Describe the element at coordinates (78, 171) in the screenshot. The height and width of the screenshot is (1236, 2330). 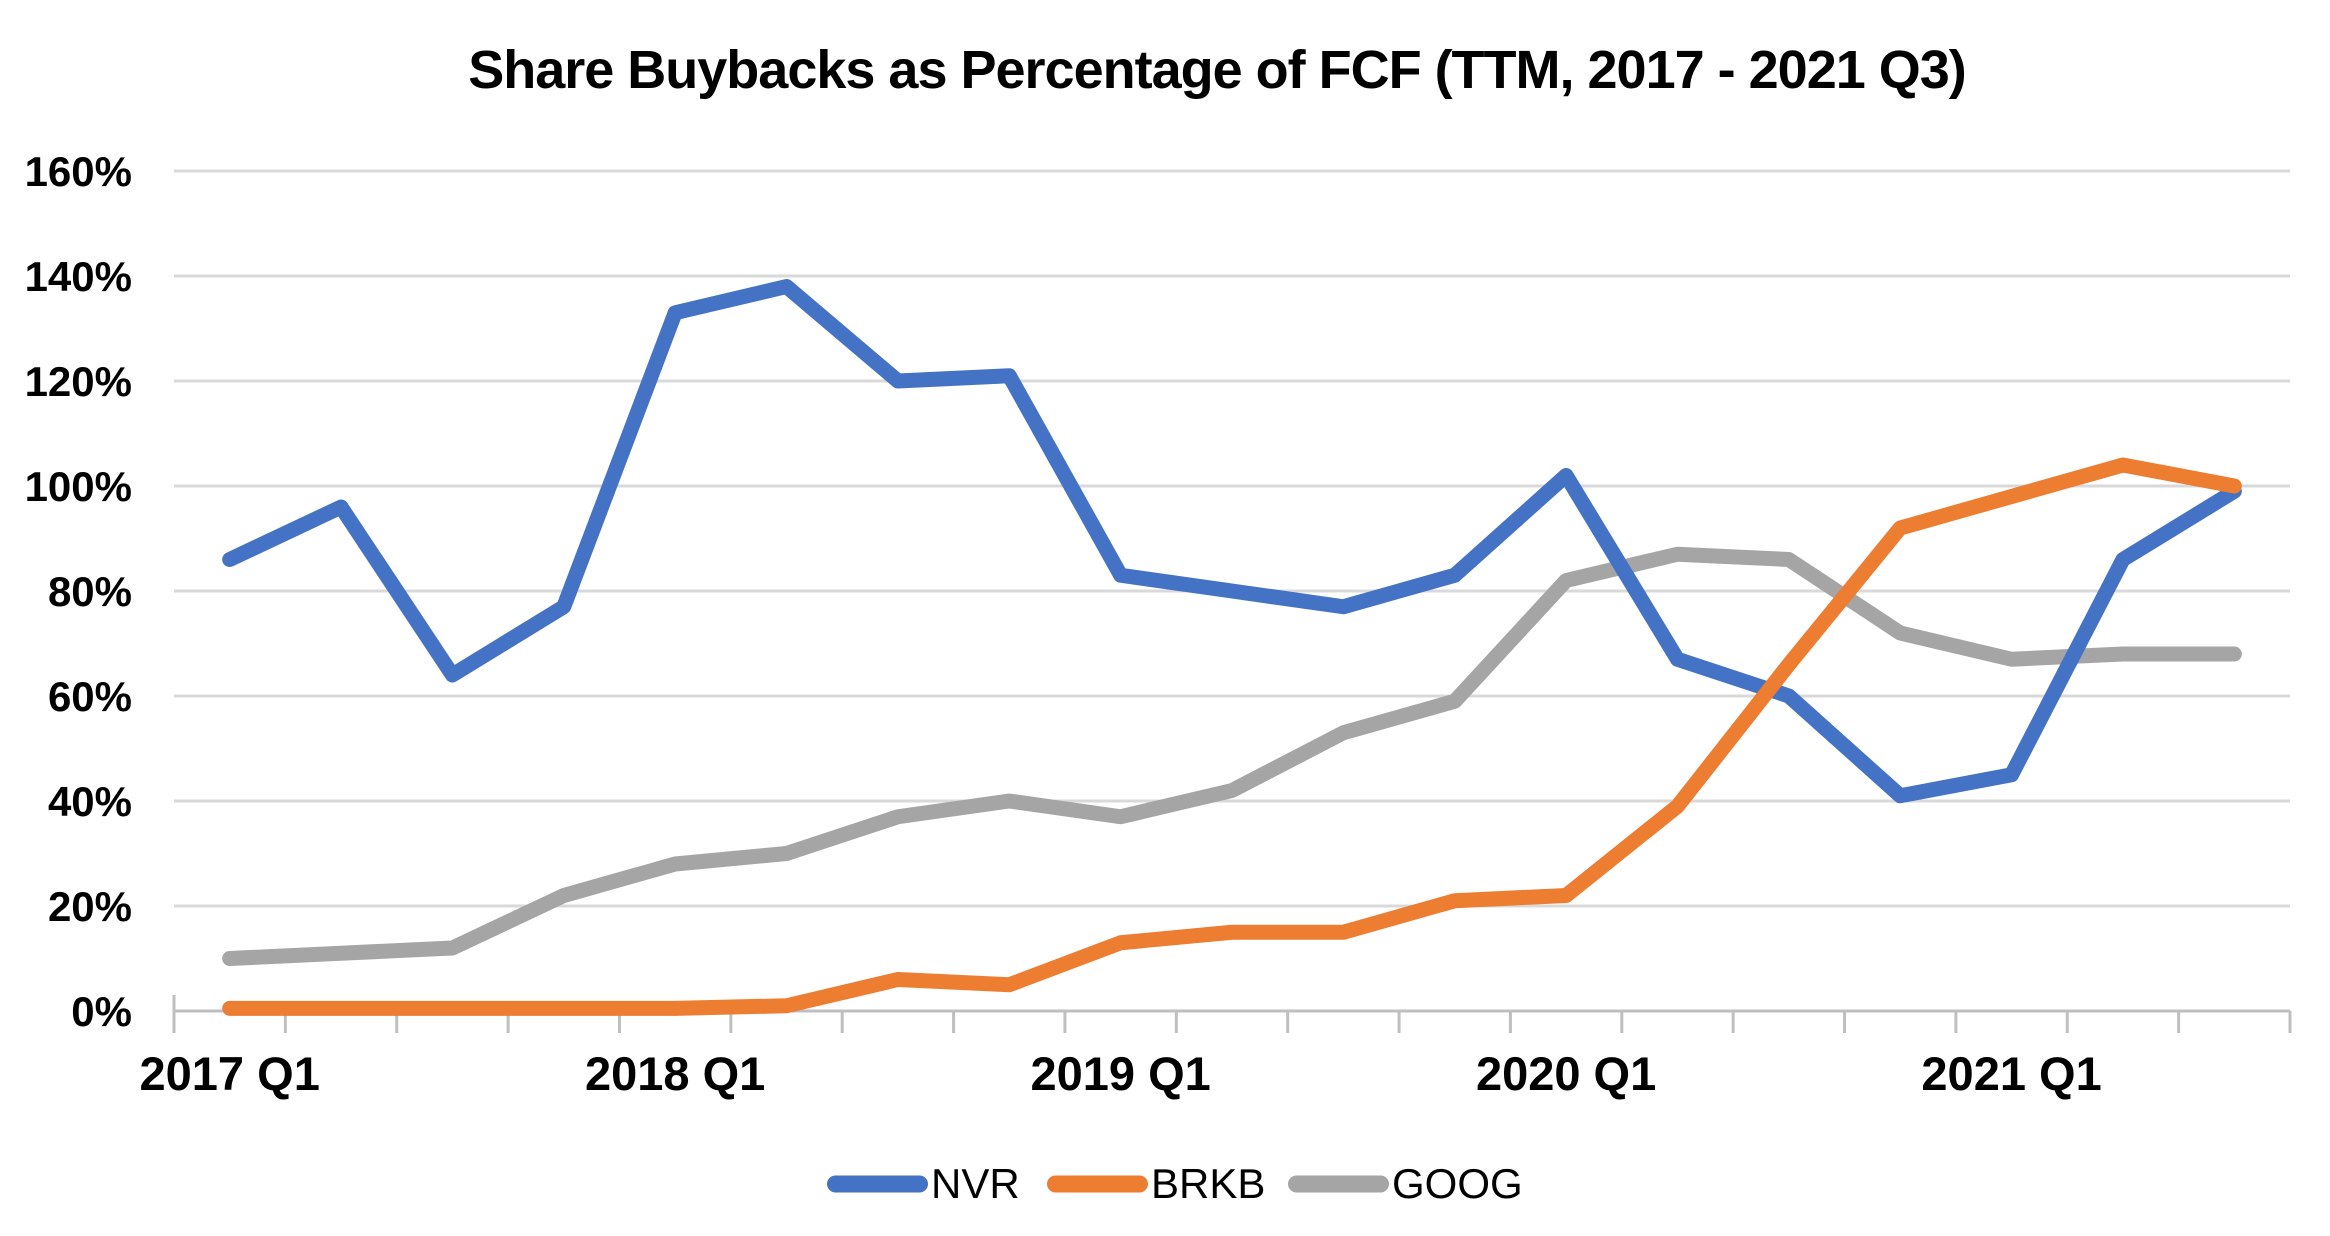
I see `y-axis-label: 160%` at that location.